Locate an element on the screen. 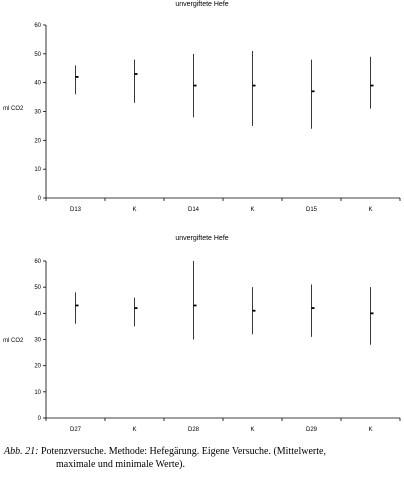 The width and height of the screenshot is (404, 480). x-tick-label: D29 is located at coordinates (312, 430).